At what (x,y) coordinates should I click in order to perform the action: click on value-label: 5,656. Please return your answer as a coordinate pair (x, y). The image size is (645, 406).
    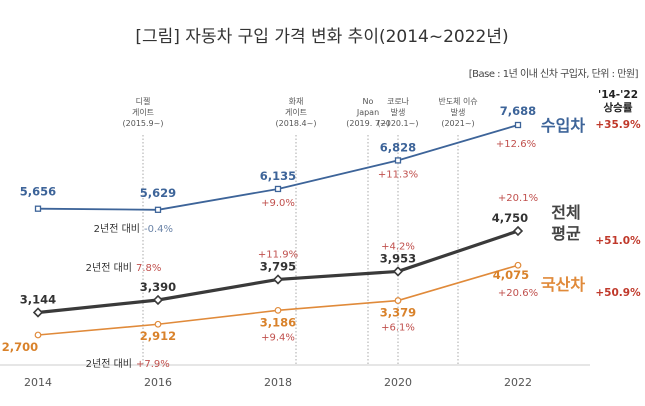
    Looking at the image, I should click on (38, 192).